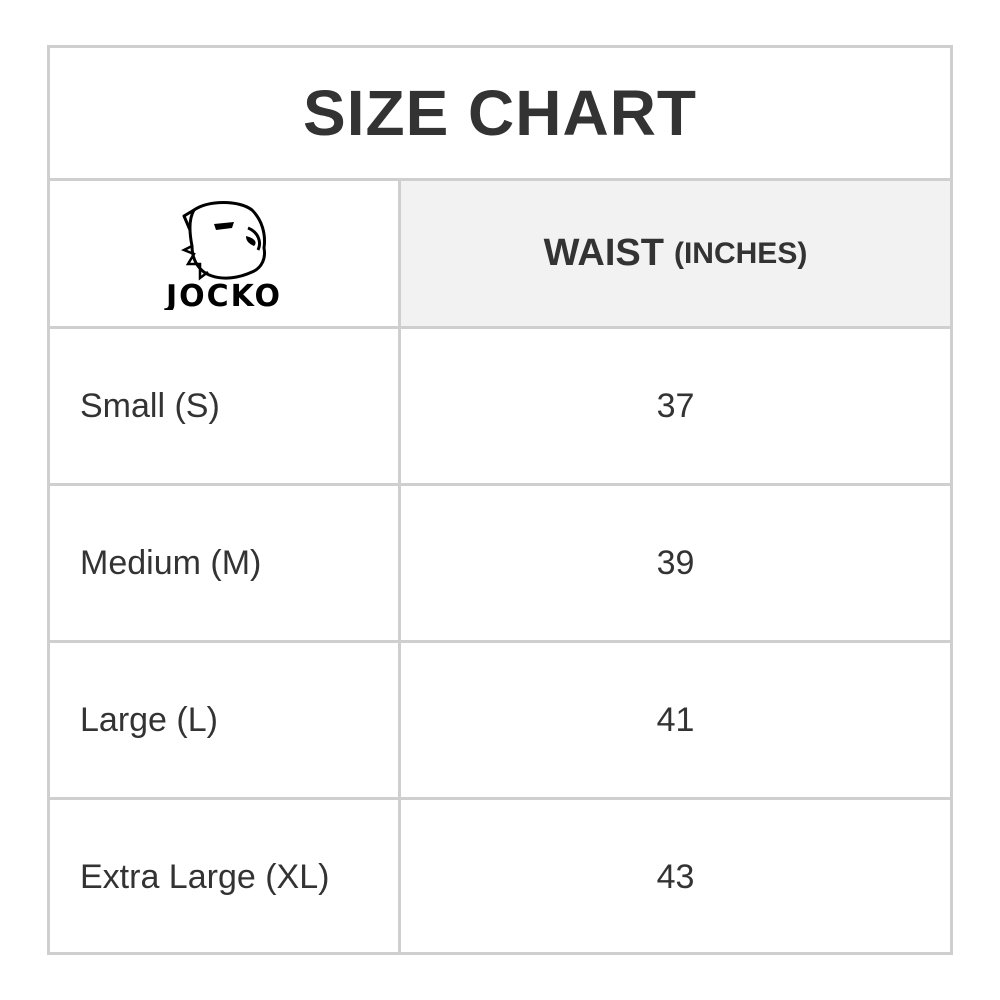 The image size is (1000, 1000). Describe the element at coordinates (740, 253) in the screenshot. I see `header-unit: (INCHES)` at that location.